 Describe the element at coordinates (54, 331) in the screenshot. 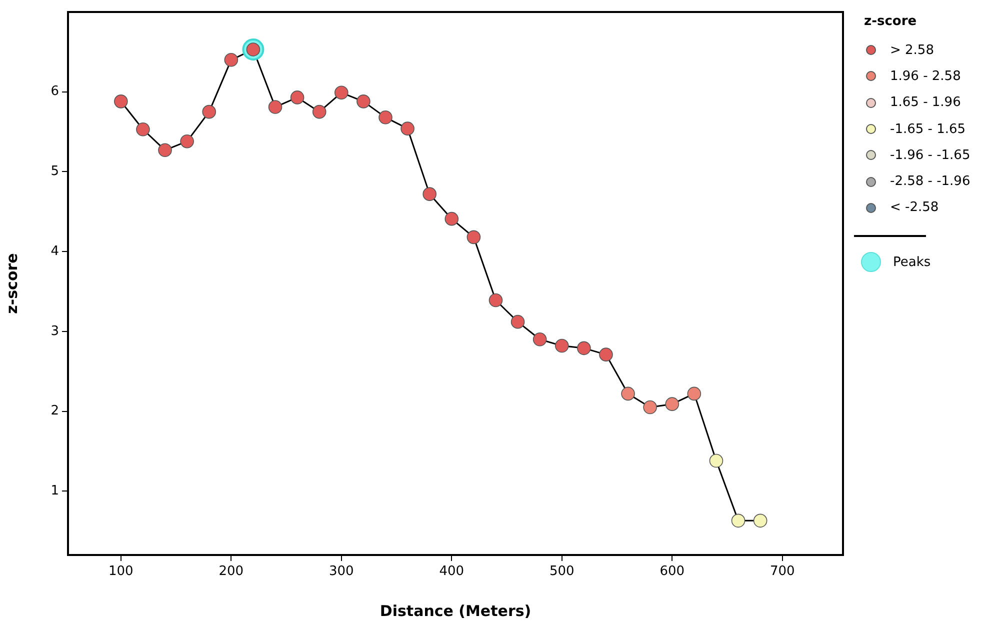

I see `y-tick-label: 3` at that location.